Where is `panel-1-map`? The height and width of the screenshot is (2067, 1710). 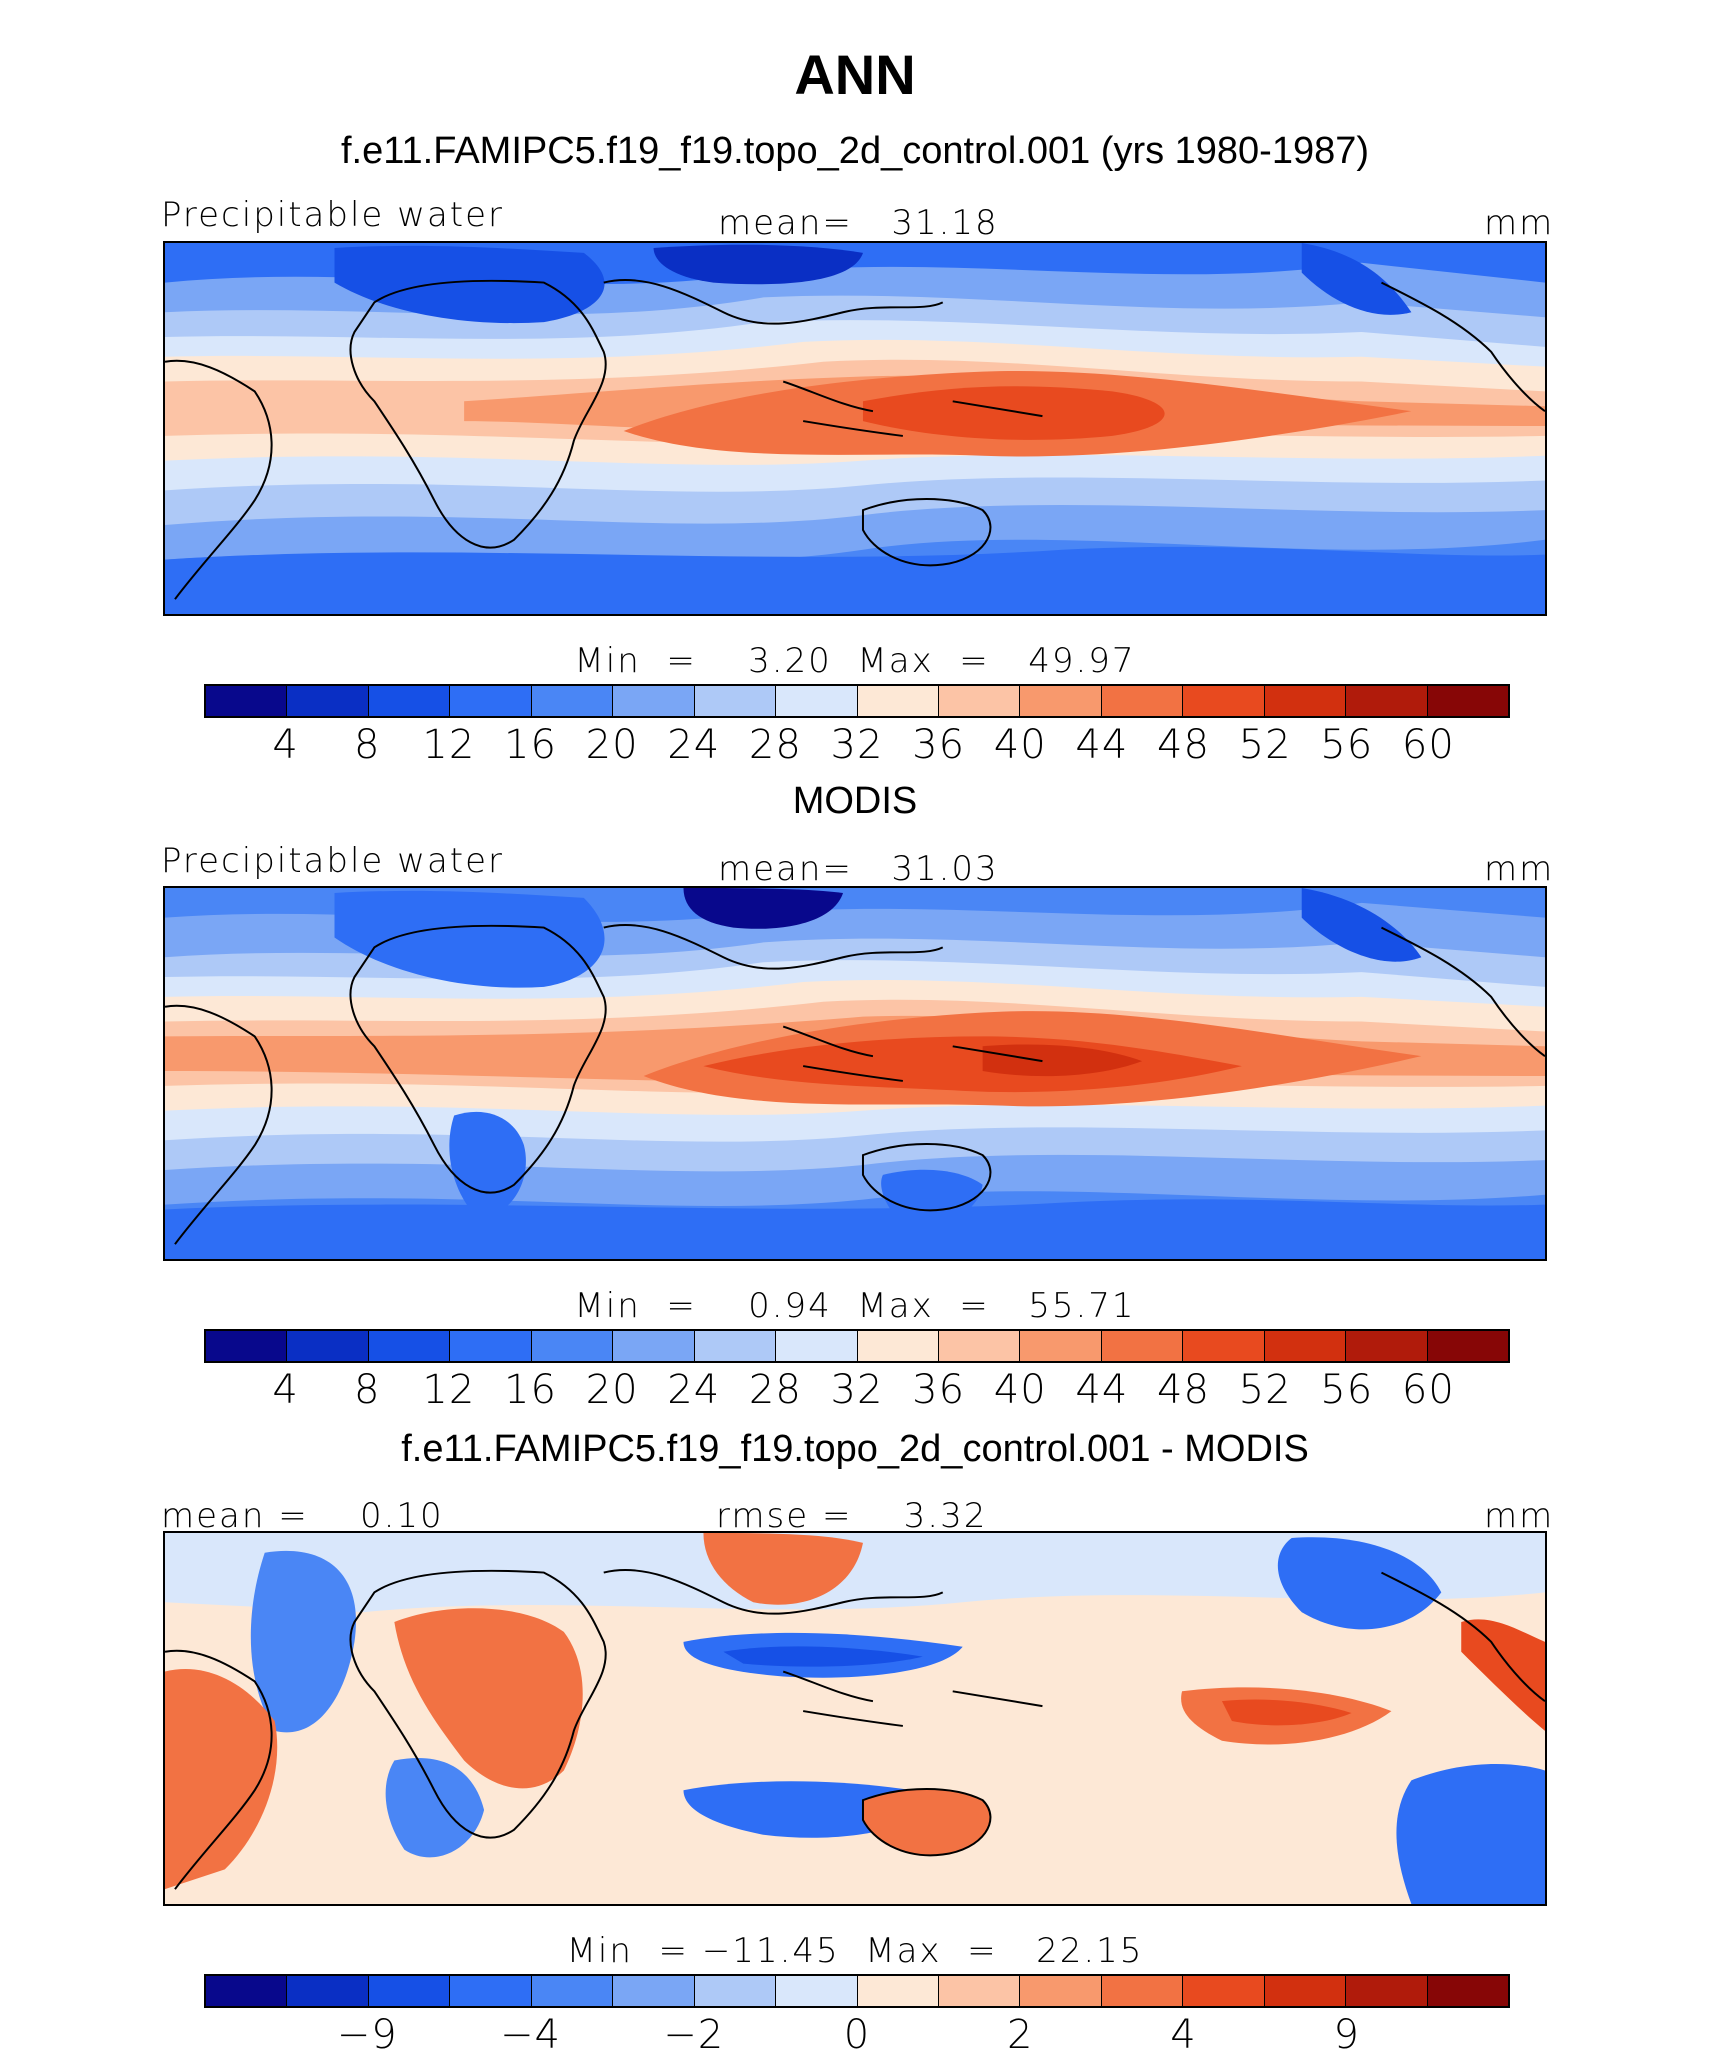
panel-1-map is located at coordinates (855, 428).